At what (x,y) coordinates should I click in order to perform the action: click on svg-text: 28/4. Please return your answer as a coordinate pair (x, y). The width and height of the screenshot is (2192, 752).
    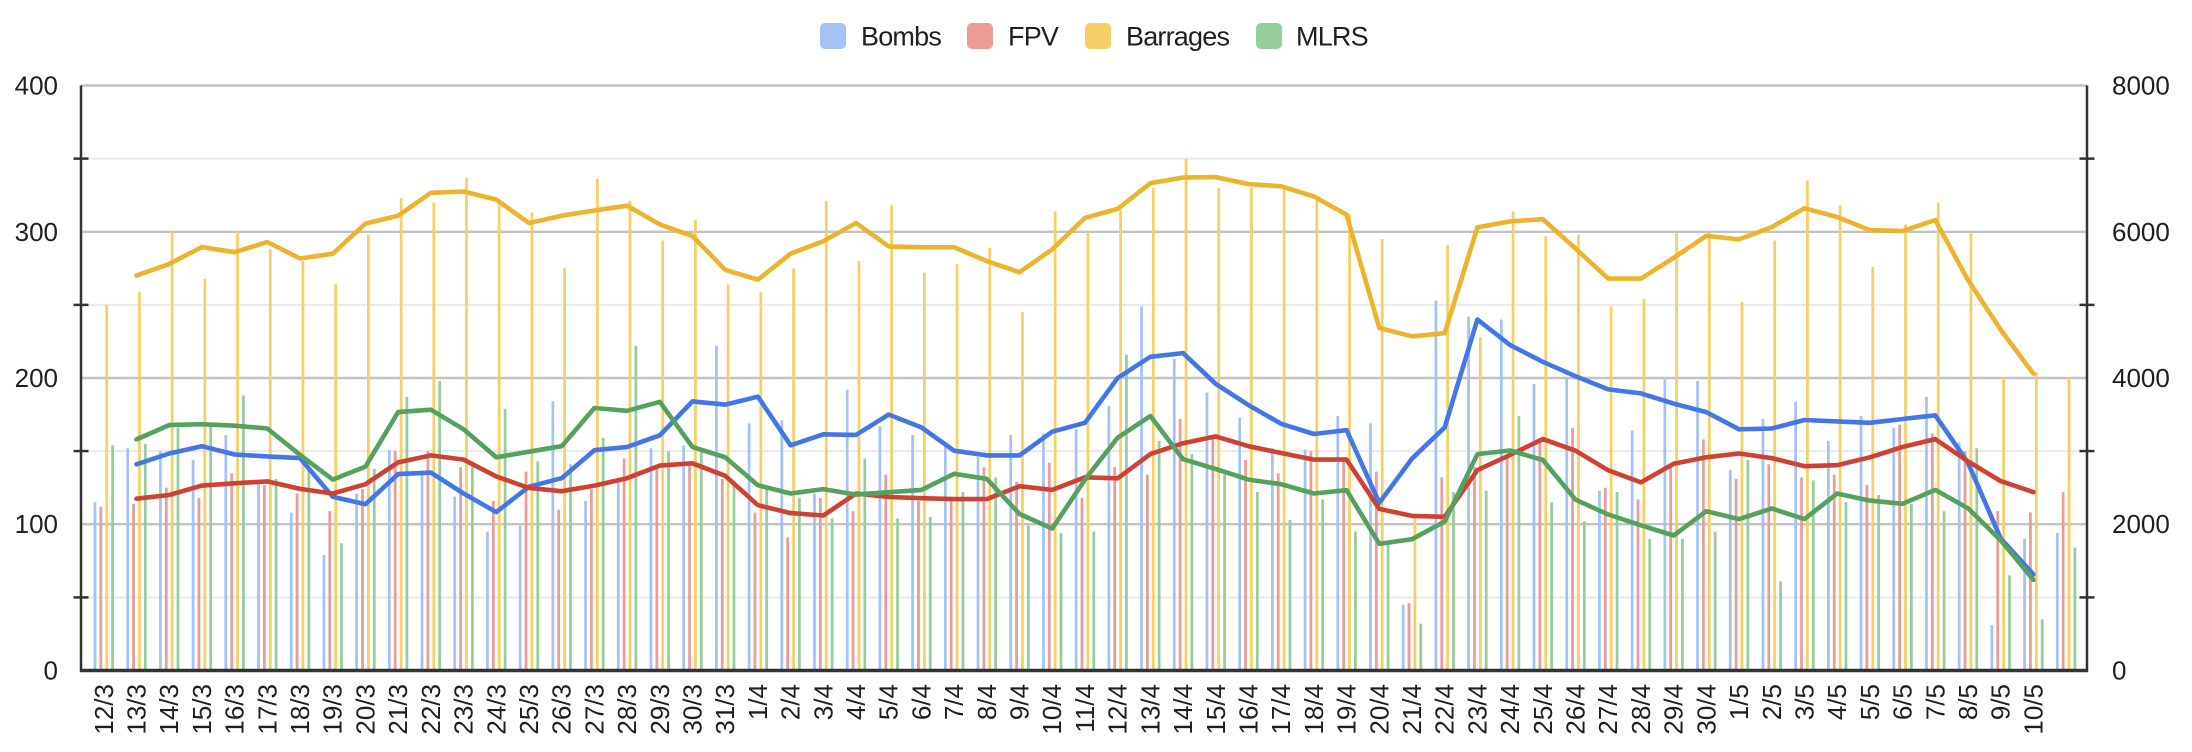
    Looking at the image, I should click on (1641, 709).